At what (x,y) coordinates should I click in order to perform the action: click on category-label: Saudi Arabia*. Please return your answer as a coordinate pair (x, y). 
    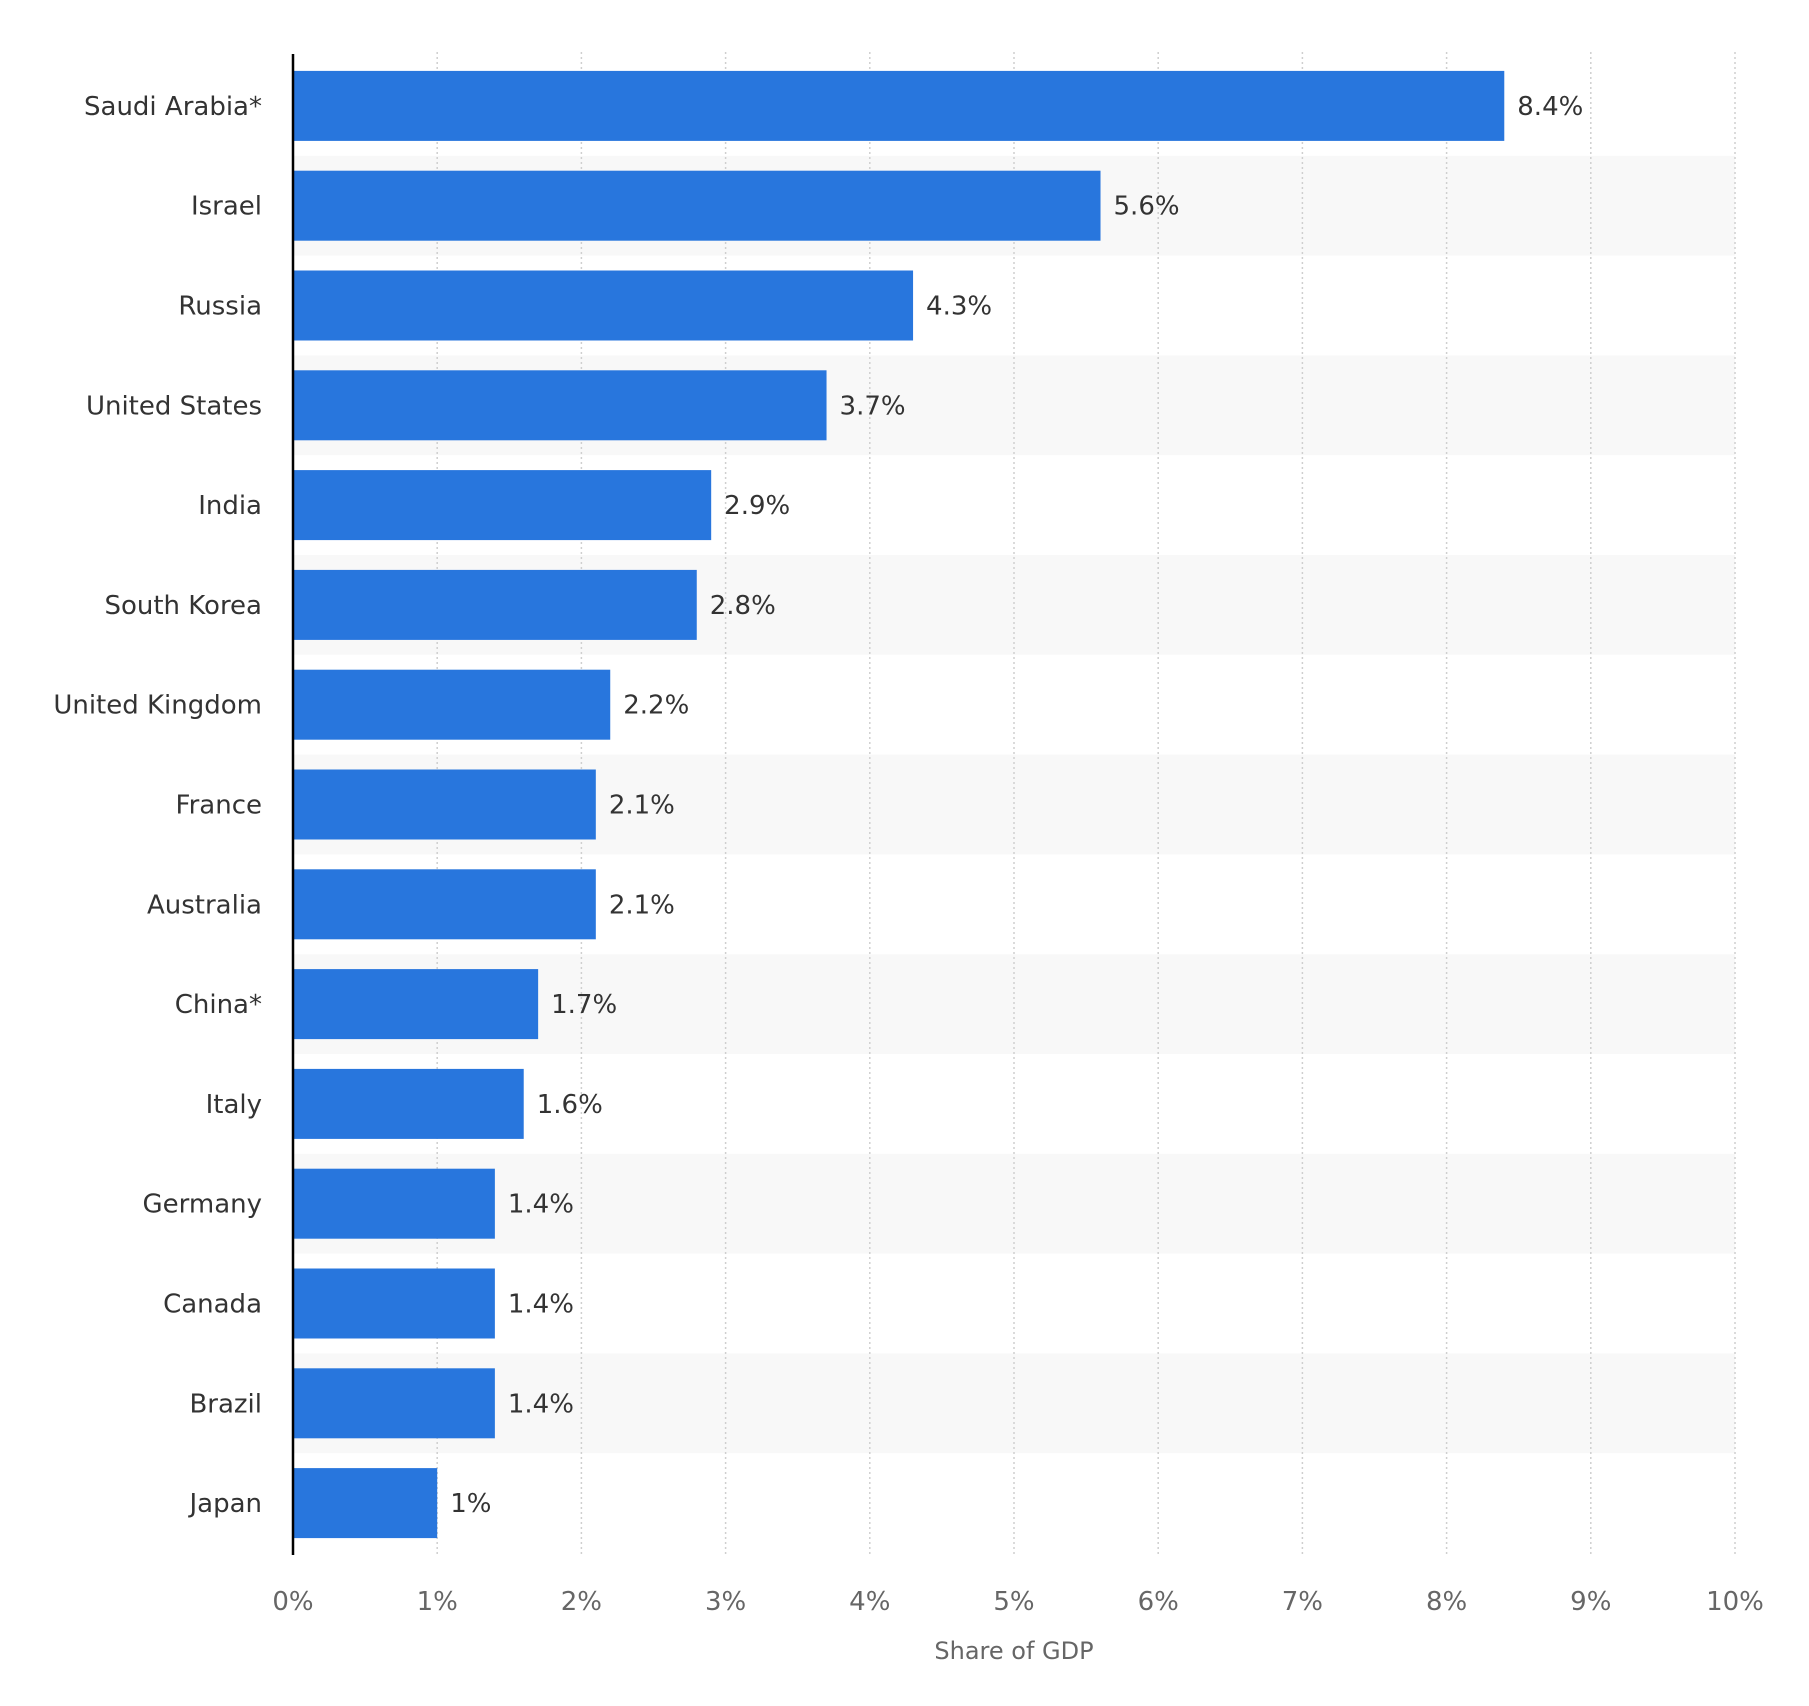
    Looking at the image, I should click on (173, 107).